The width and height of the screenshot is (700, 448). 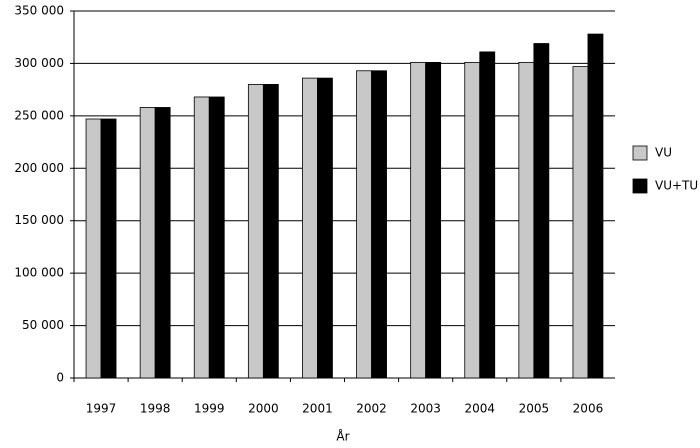 I want to click on legend-label: VU+TU, so click(x=676, y=186).